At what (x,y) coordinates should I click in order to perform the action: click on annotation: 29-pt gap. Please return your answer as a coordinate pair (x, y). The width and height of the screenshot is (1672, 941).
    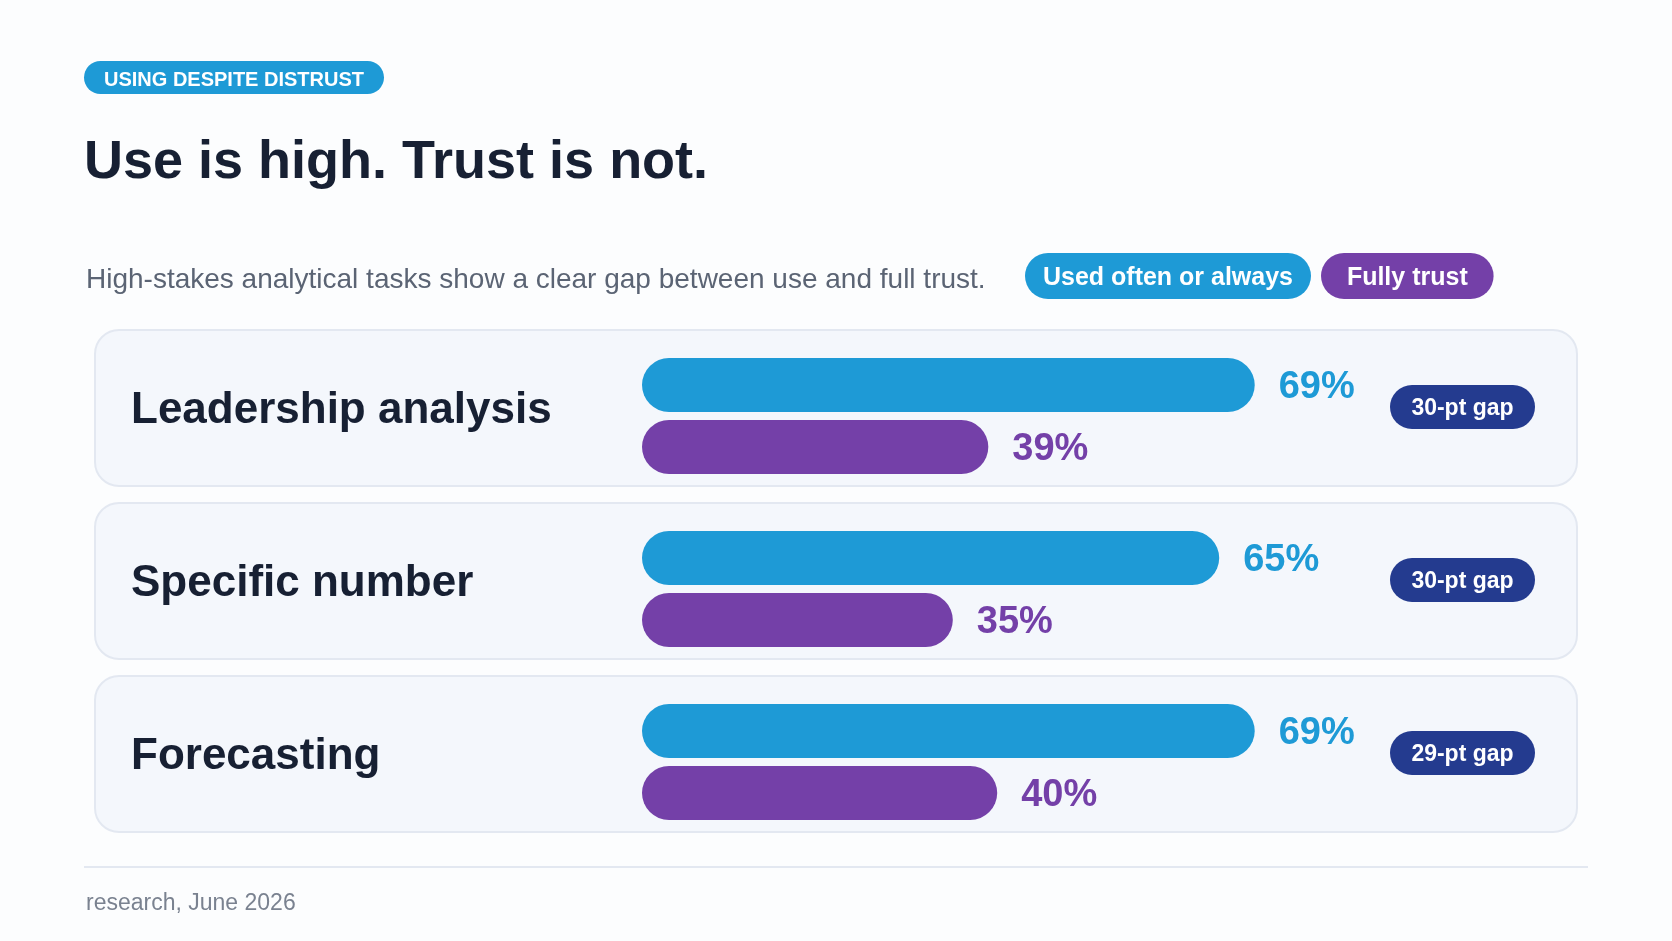
    Looking at the image, I should click on (1462, 753).